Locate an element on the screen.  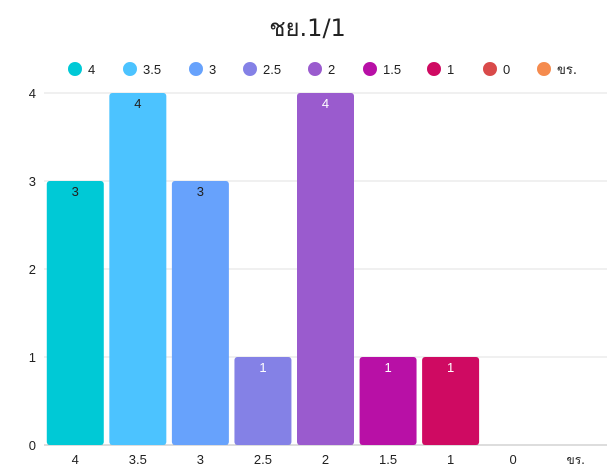
legend-label: ขร. is located at coordinates (567, 70).